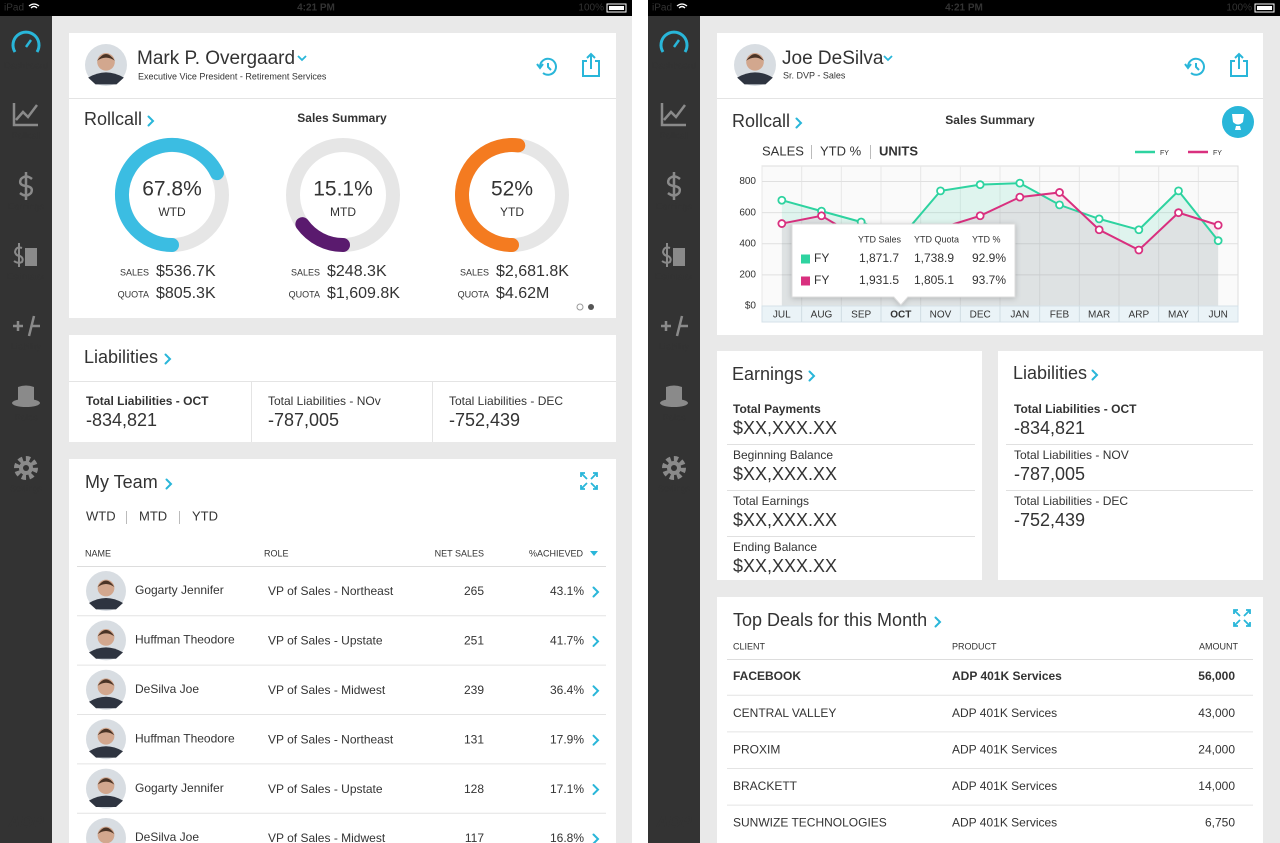  What do you see at coordinates (898, 150) in the screenshot?
I see `tab: UNITS` at bounding box center [898, 150].